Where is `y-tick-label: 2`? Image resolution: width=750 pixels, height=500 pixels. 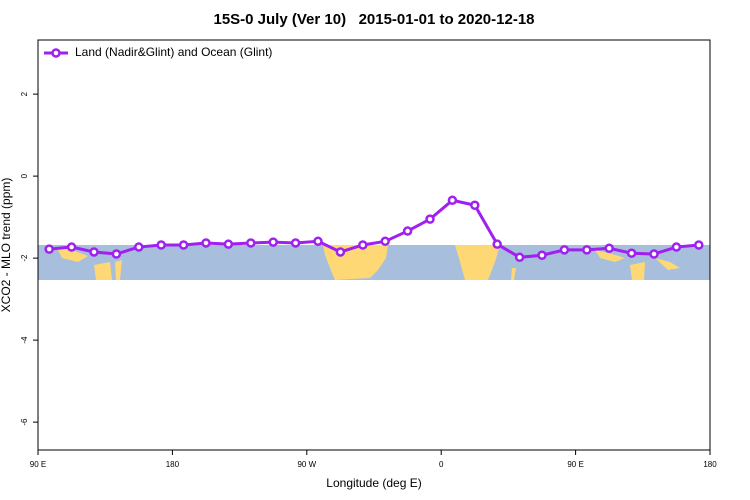 y-tick-label: 2 is located at coordinates (24, 93).